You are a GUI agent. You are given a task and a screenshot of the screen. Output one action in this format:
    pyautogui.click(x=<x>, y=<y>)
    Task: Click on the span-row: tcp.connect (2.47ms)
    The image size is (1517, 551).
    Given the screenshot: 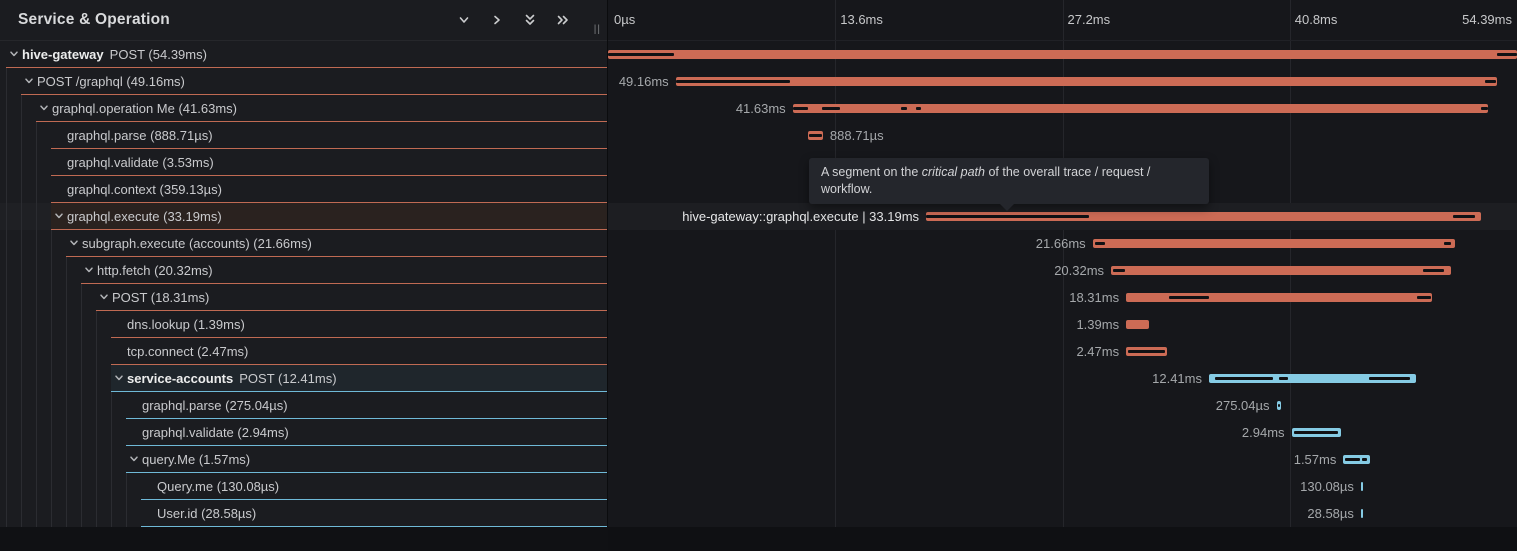 What is the action you would take?
    pyautogui.click(x=303, y=351)
    